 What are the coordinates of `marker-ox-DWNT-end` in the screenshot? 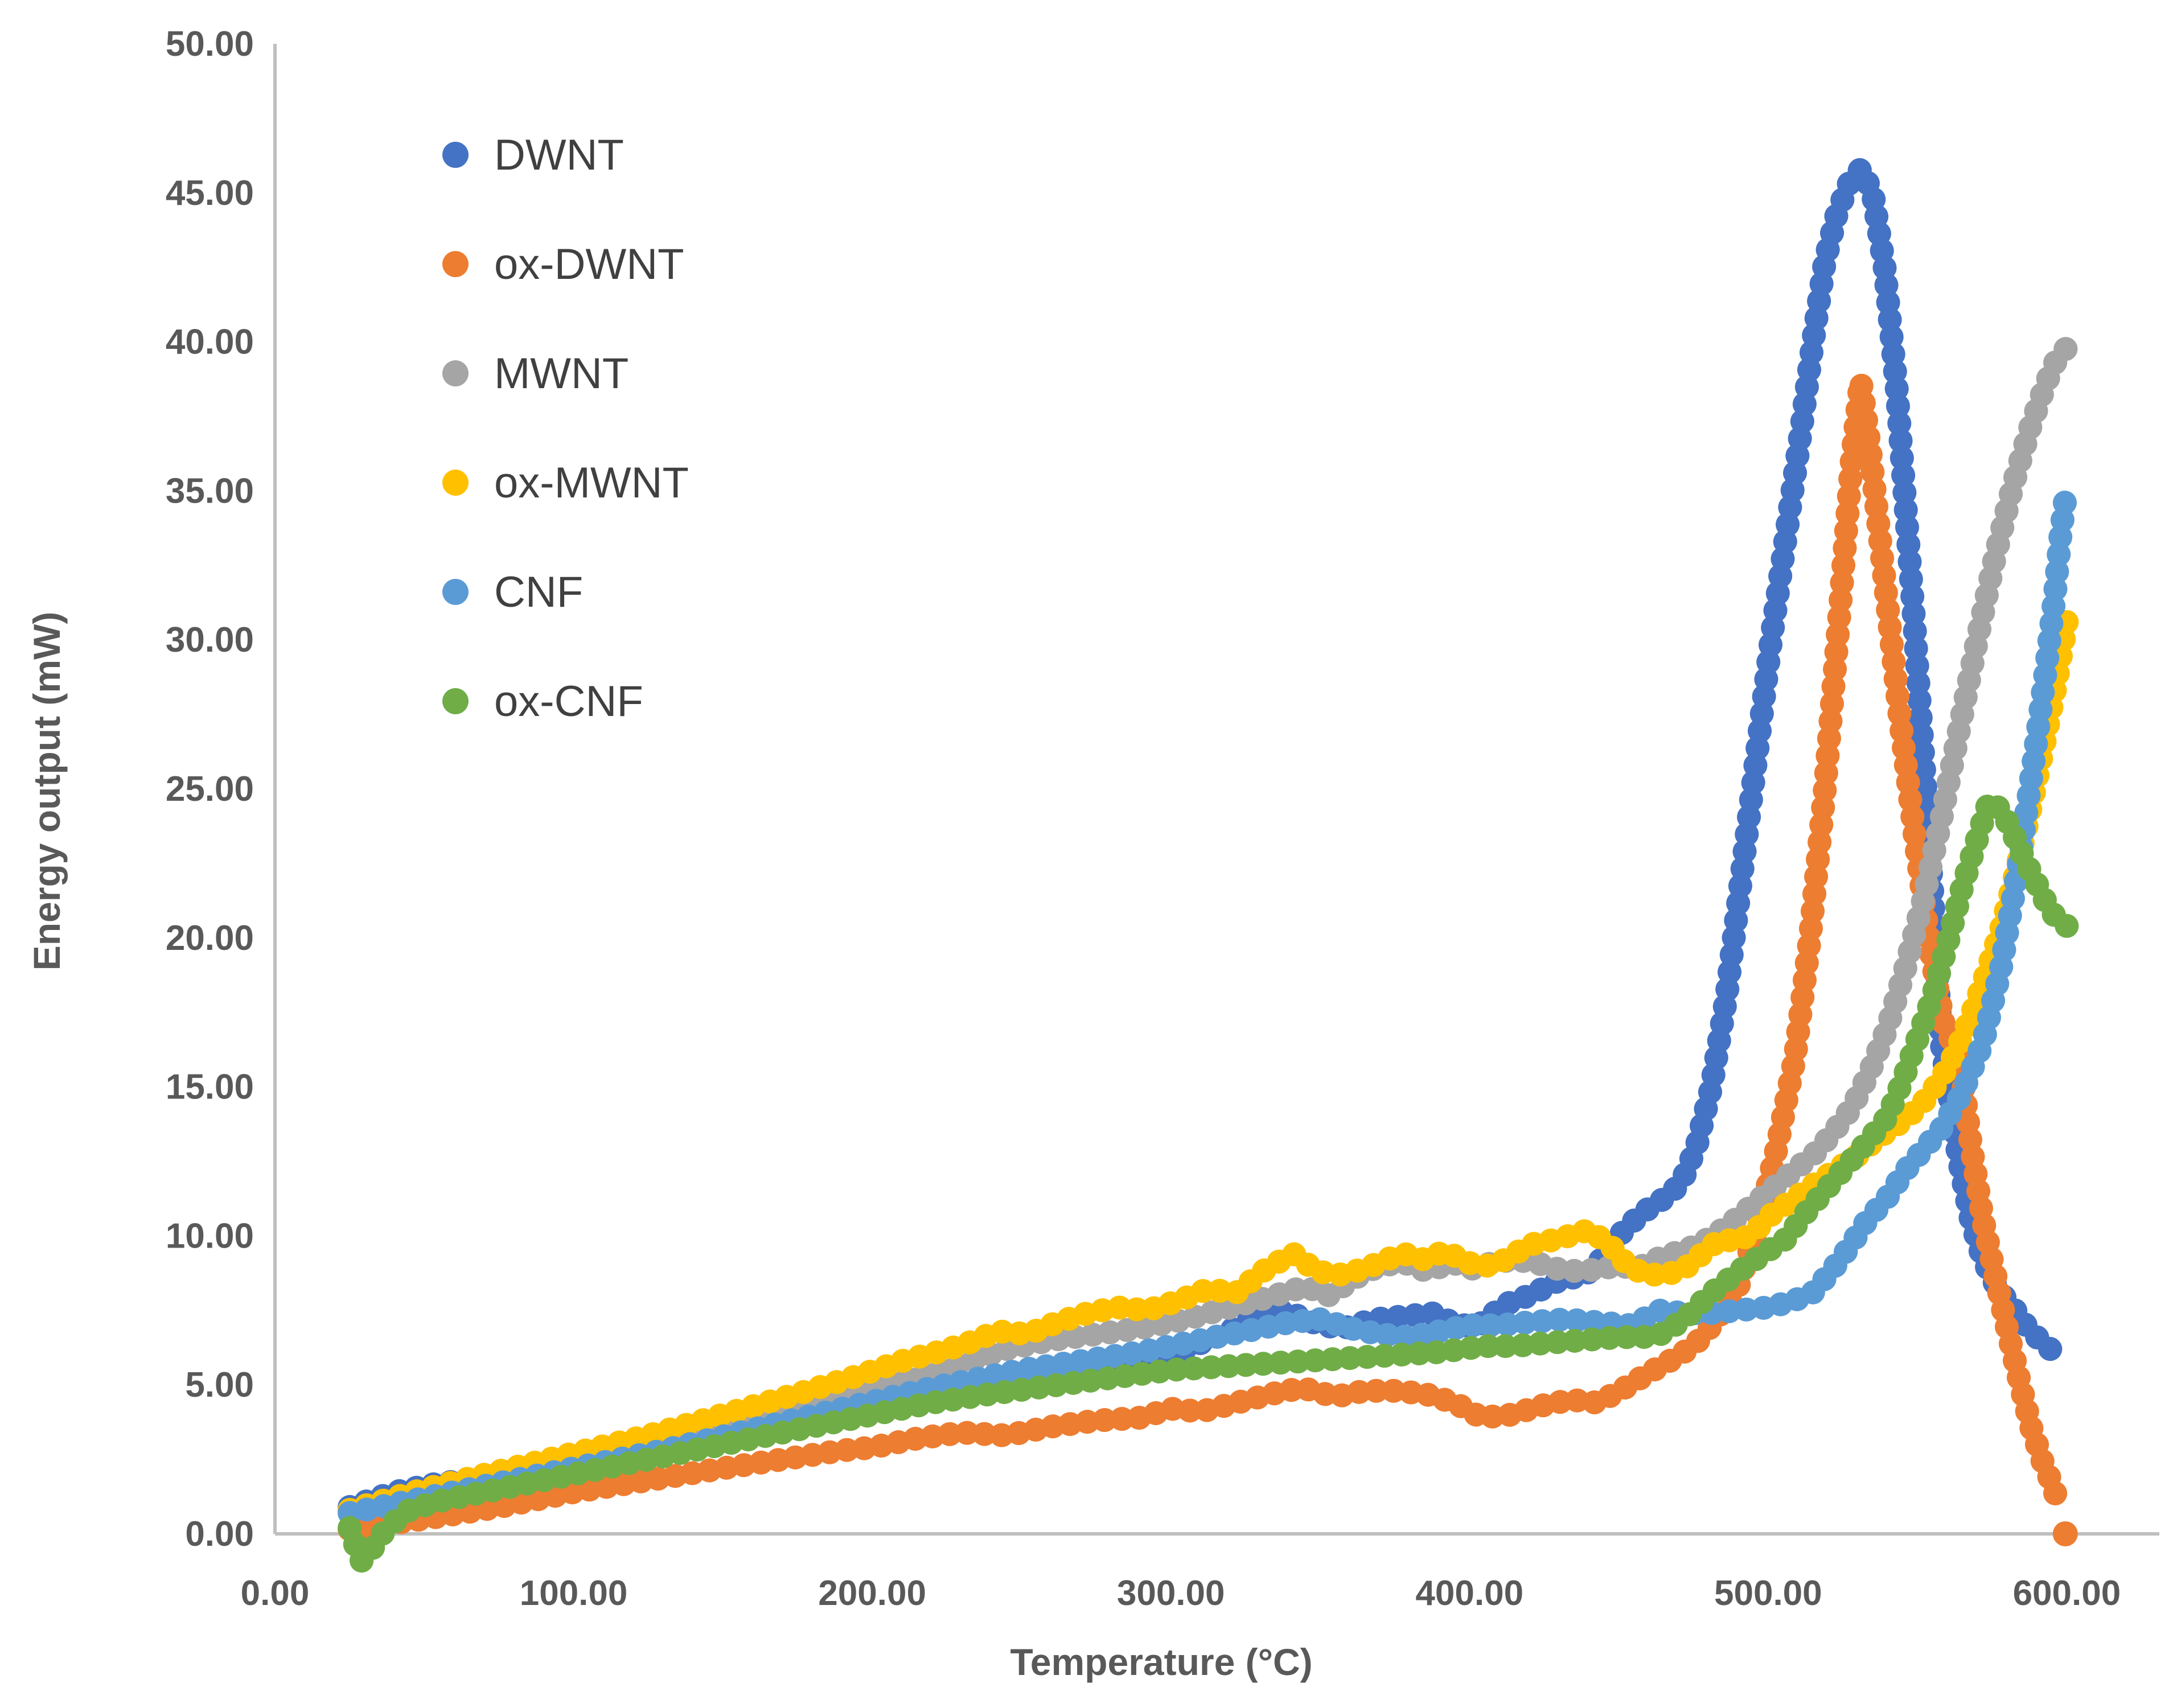 It's located at (2065, 1533).